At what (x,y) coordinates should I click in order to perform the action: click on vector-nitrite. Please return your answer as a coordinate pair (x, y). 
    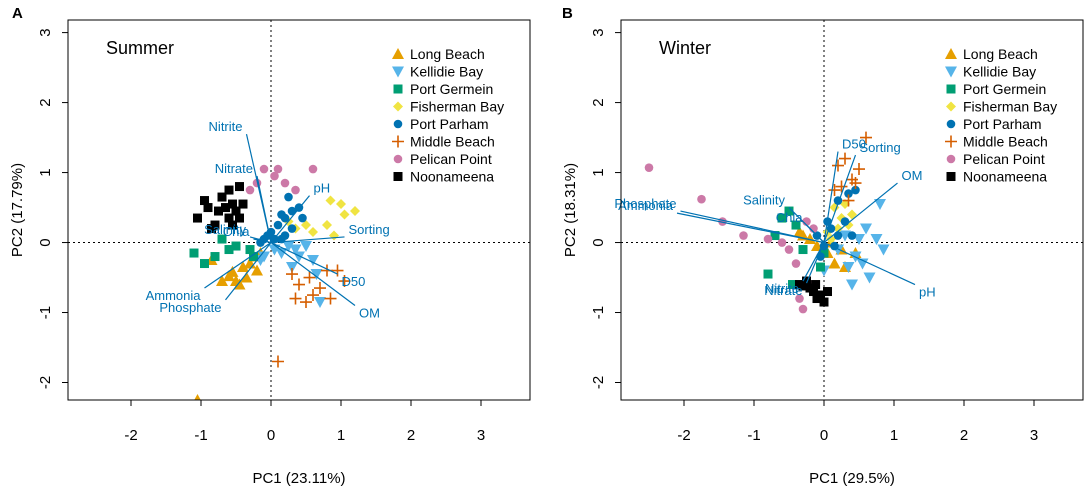
    Looking at the image, I should click on (813, 262).